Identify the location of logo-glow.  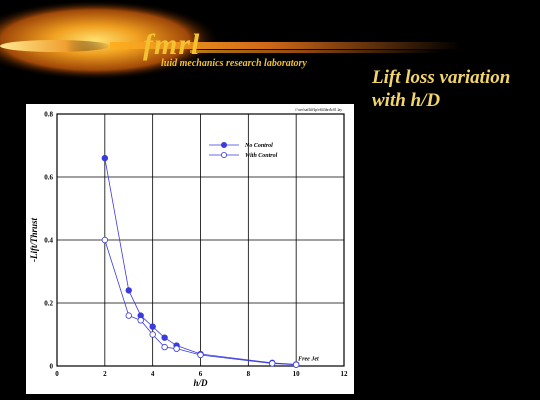
(110, 40).